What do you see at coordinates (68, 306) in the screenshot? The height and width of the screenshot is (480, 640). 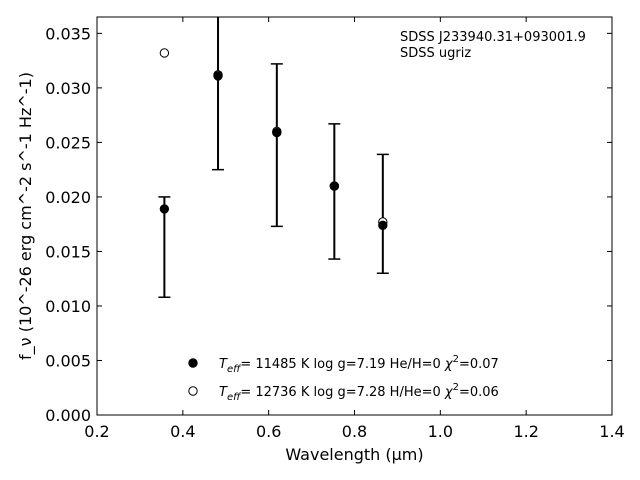 I see `y-tick-label-2: 0.010` at bounding box center [68, 306].